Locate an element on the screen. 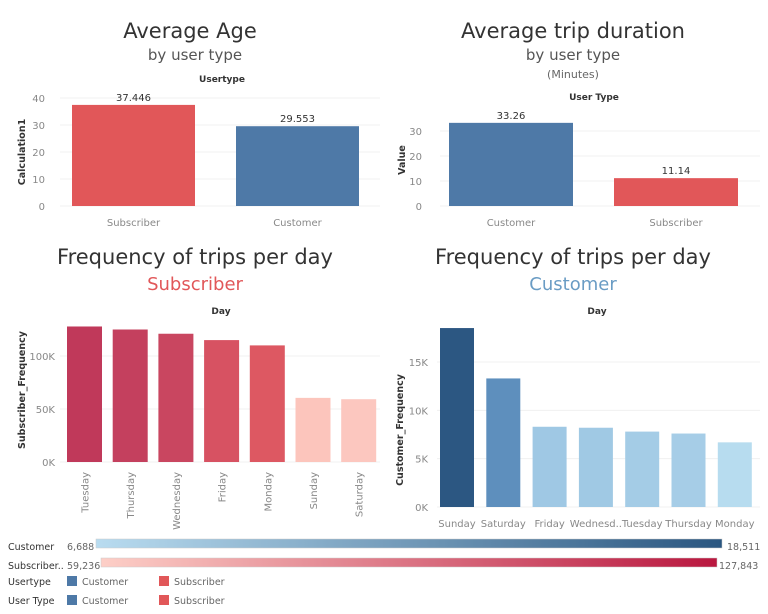 The image size is (768, 614). y-tick-label: 5K is located at coordinates (421, 460).